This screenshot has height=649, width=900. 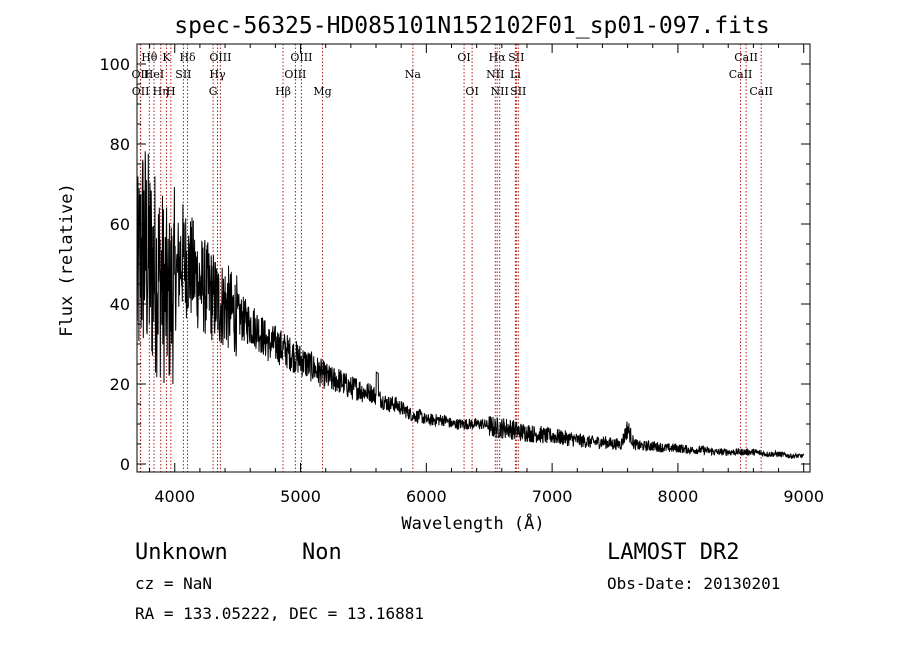 I want to click on x-tick-label: 9000, so click(x=803, y=496).